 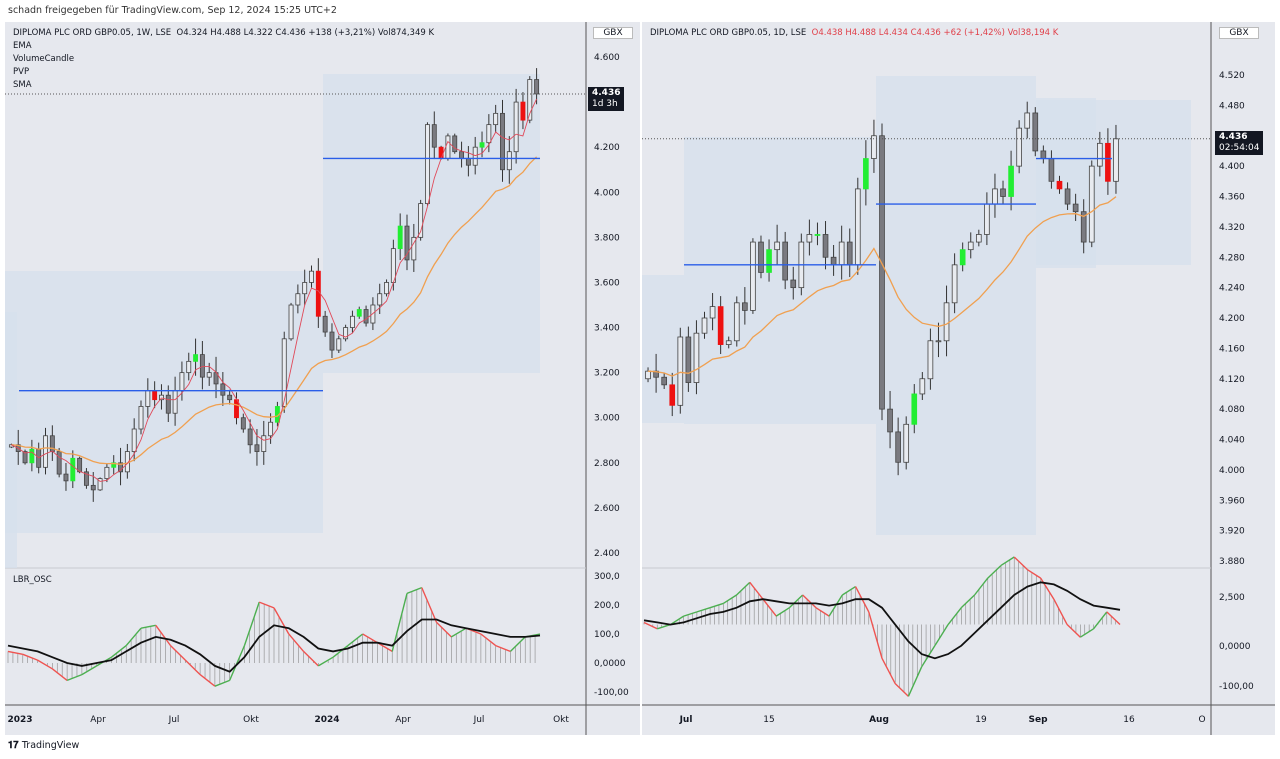 What do you see at coordinates (1239, 148) in the screenshot?
I see `bar-countdown: 02:54:04` at bounding box center [1239, 148].